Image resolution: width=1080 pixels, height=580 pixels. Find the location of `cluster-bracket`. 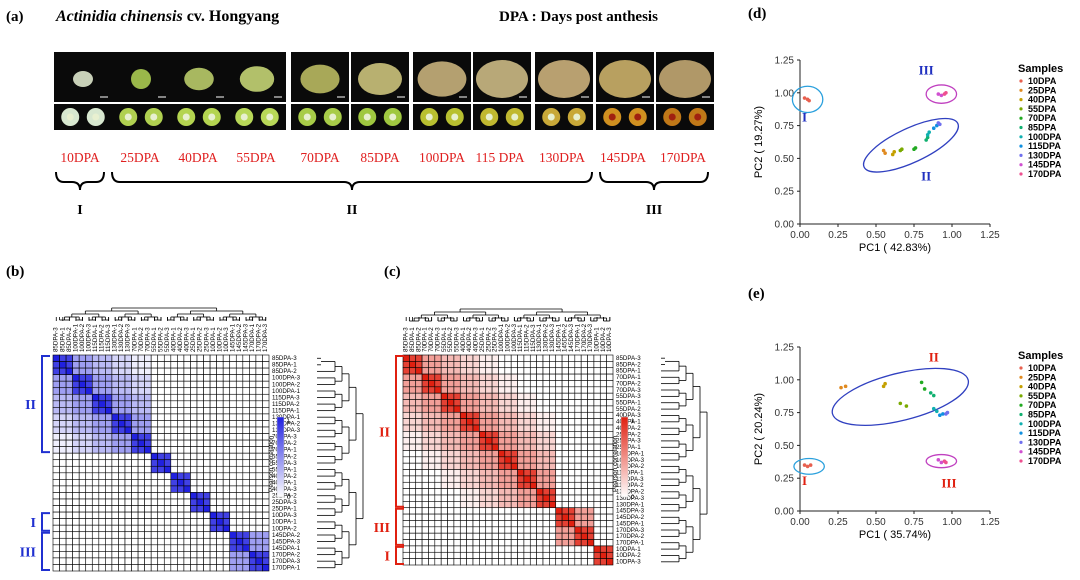

cluster-bracket is located at coordinates (399, 431).